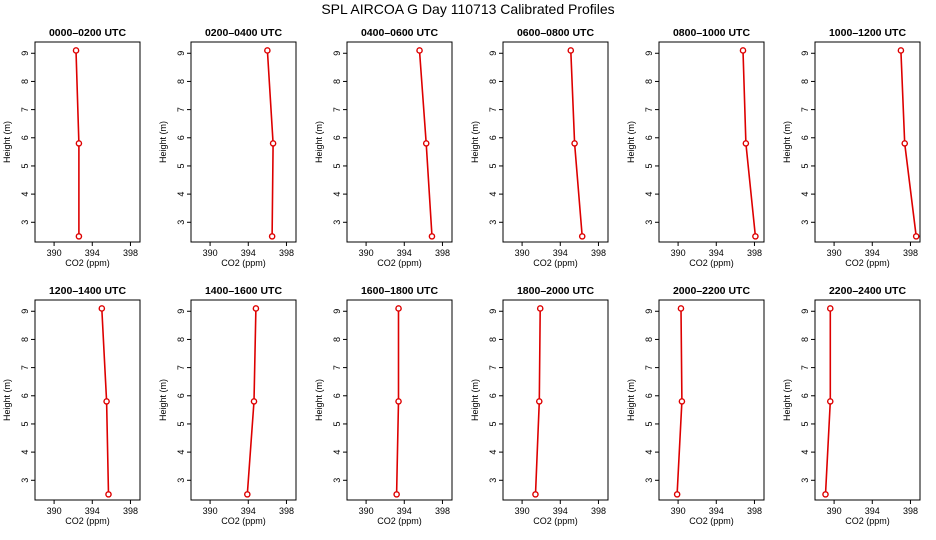 This screenshot has height=540, width=936. Describe the element at coordinates (867, 33) in the screenshot. I see `panel-title: 1000–1200 UTC` at that location.